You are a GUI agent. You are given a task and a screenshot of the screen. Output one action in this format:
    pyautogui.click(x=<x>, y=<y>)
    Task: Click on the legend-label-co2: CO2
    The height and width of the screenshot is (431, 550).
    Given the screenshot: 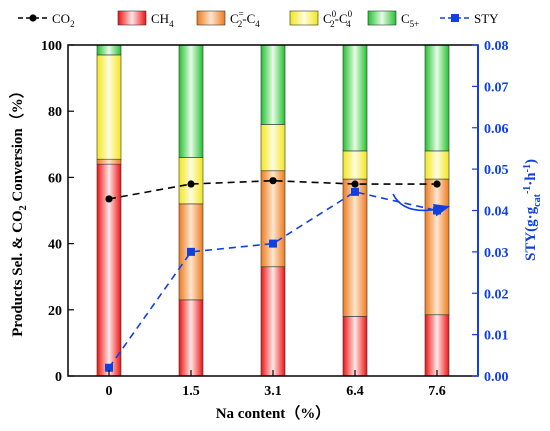 What is the action you would take?
    pyautogui.click(x=63, y=20)
    